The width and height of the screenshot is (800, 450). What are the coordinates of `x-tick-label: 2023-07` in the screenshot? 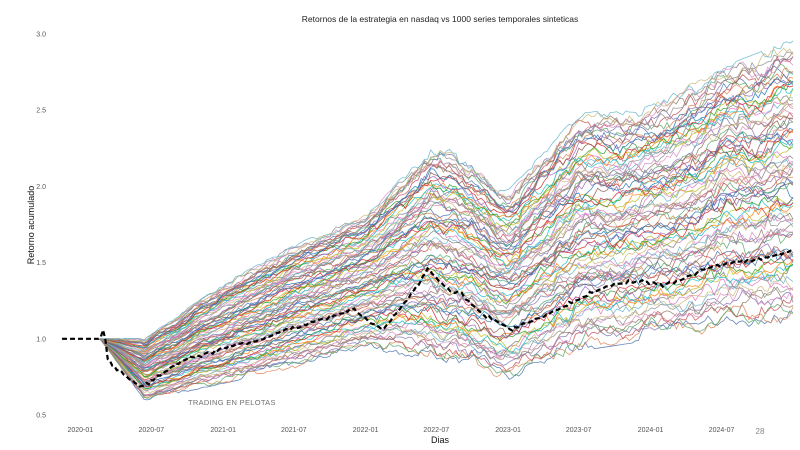 It's located at (579, 430).